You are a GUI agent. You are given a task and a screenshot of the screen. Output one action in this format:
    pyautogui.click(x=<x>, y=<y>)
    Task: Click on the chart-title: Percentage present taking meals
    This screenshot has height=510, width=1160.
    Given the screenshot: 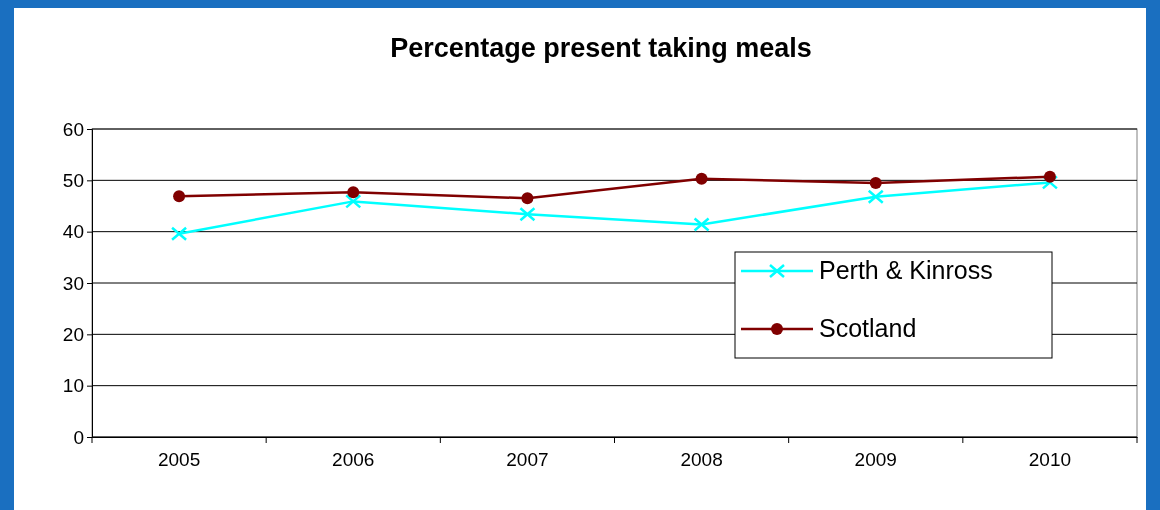 What is the action you would take?
    pyautogui.click(x=601, y=48)
    